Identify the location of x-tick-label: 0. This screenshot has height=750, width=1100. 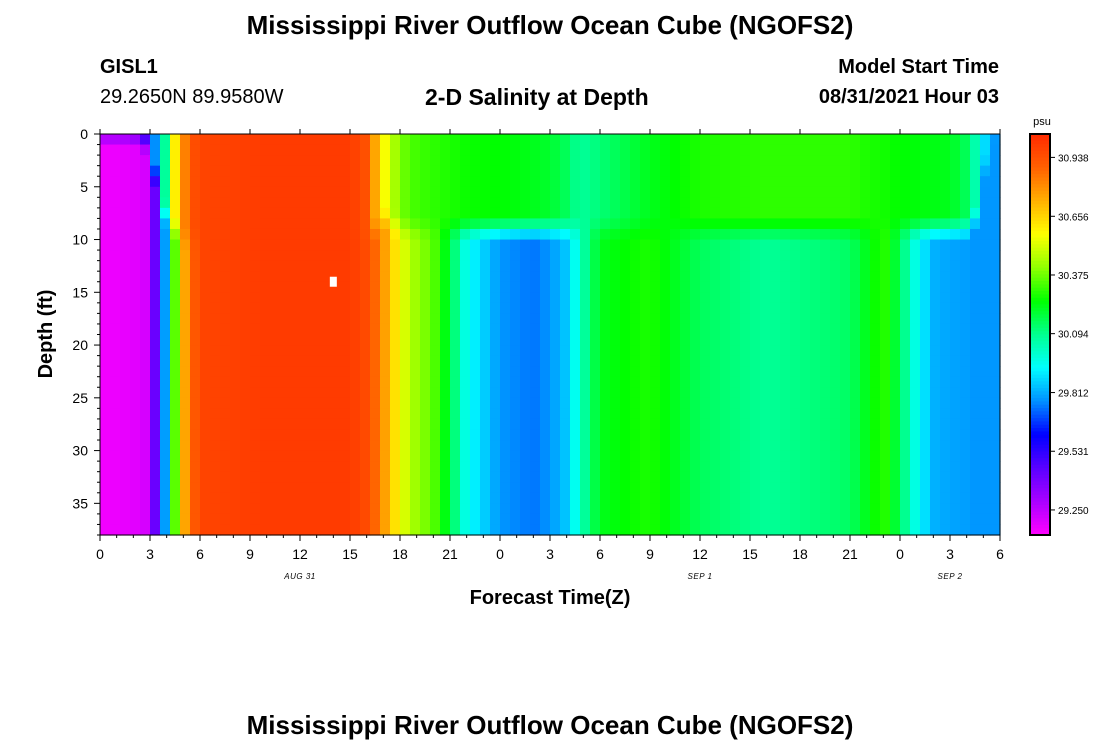
(100, 554).